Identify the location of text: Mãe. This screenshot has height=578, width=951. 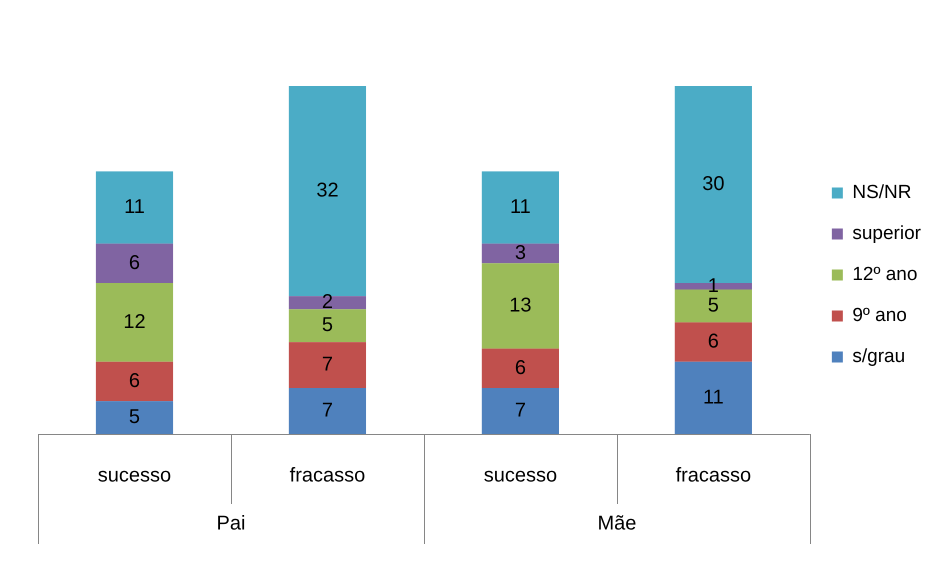
(616, 523).